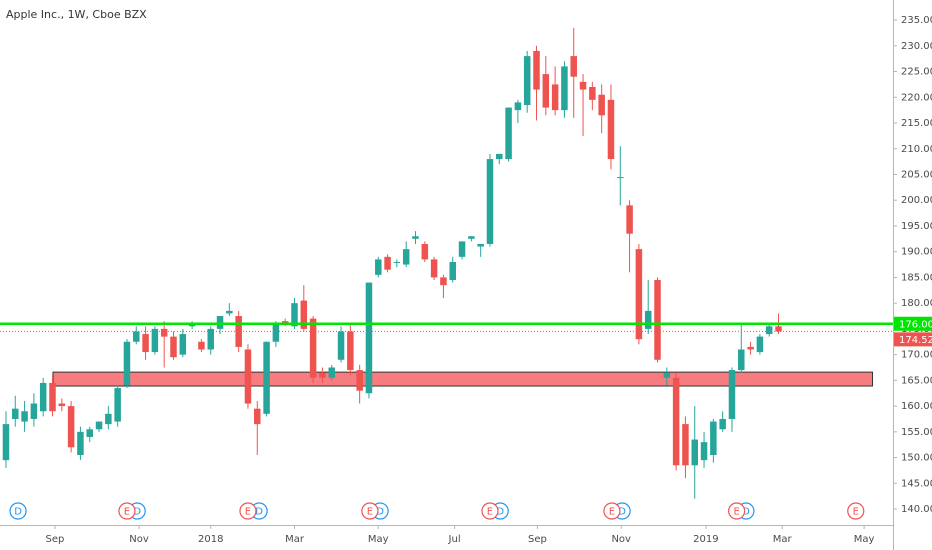 The image size is (932, 550). I want to click on level-badge, so click(913, 323).